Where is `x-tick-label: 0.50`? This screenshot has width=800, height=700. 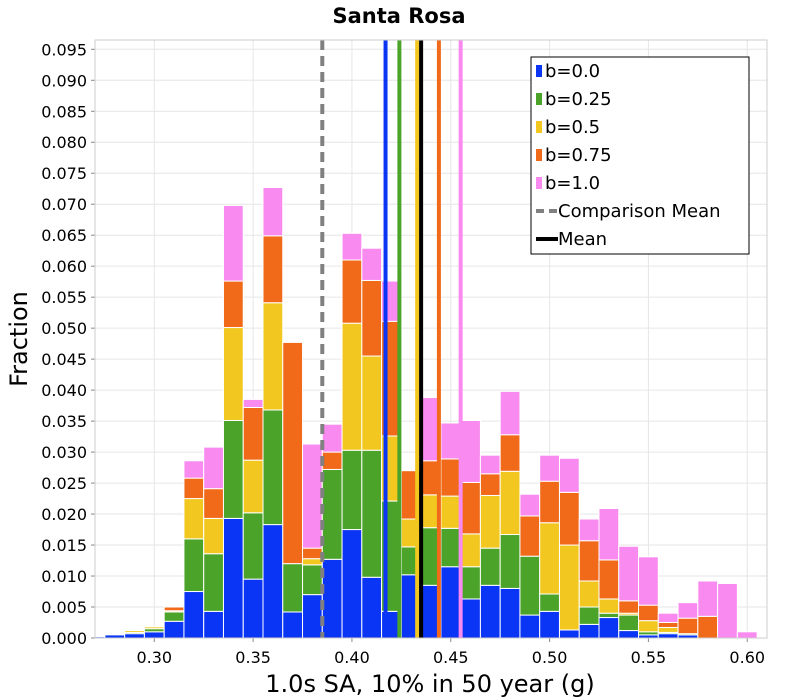 x-tick-label: 0.50 is located at coordinates (550, 657).